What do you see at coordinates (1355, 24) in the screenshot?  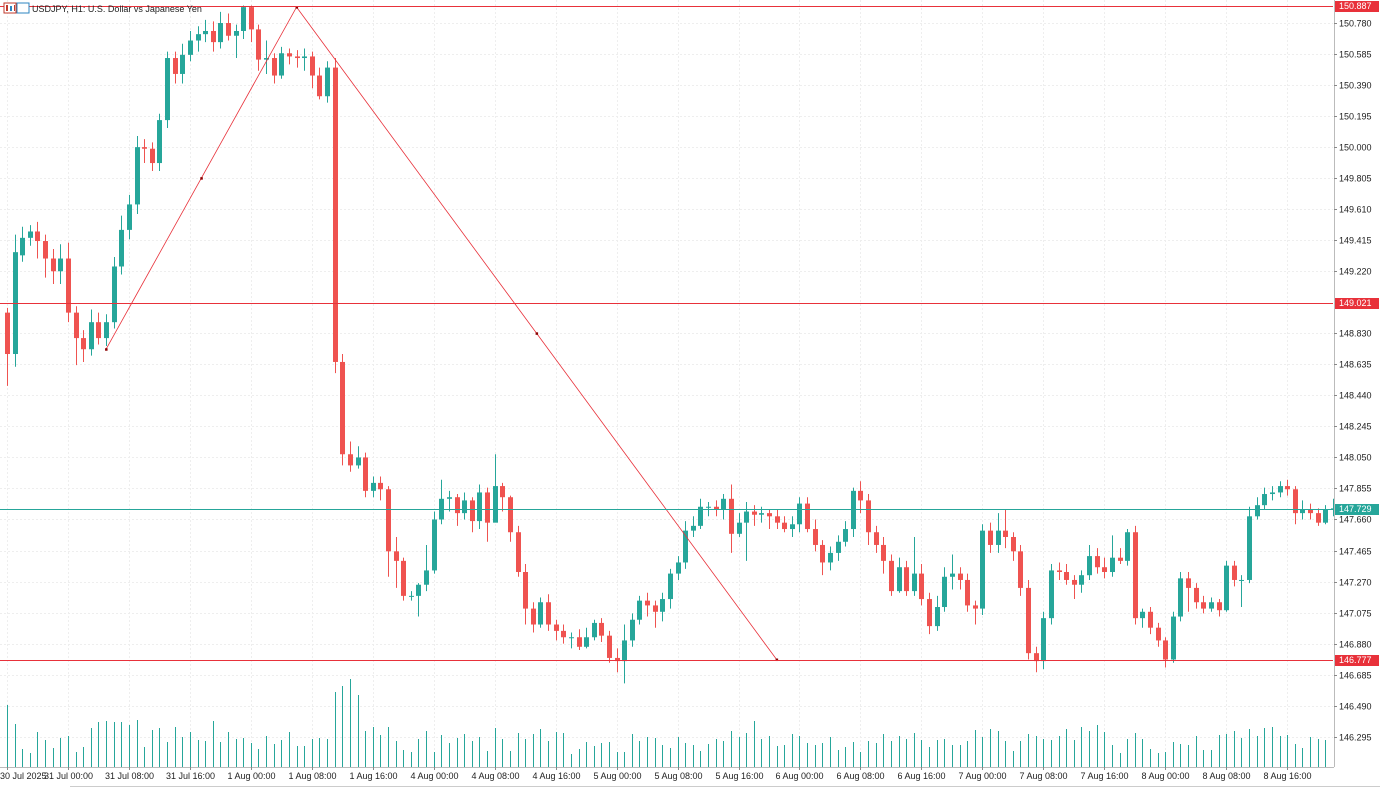 I see `price-tick-label-0: 150.780` at bounding box center [1355, 24].